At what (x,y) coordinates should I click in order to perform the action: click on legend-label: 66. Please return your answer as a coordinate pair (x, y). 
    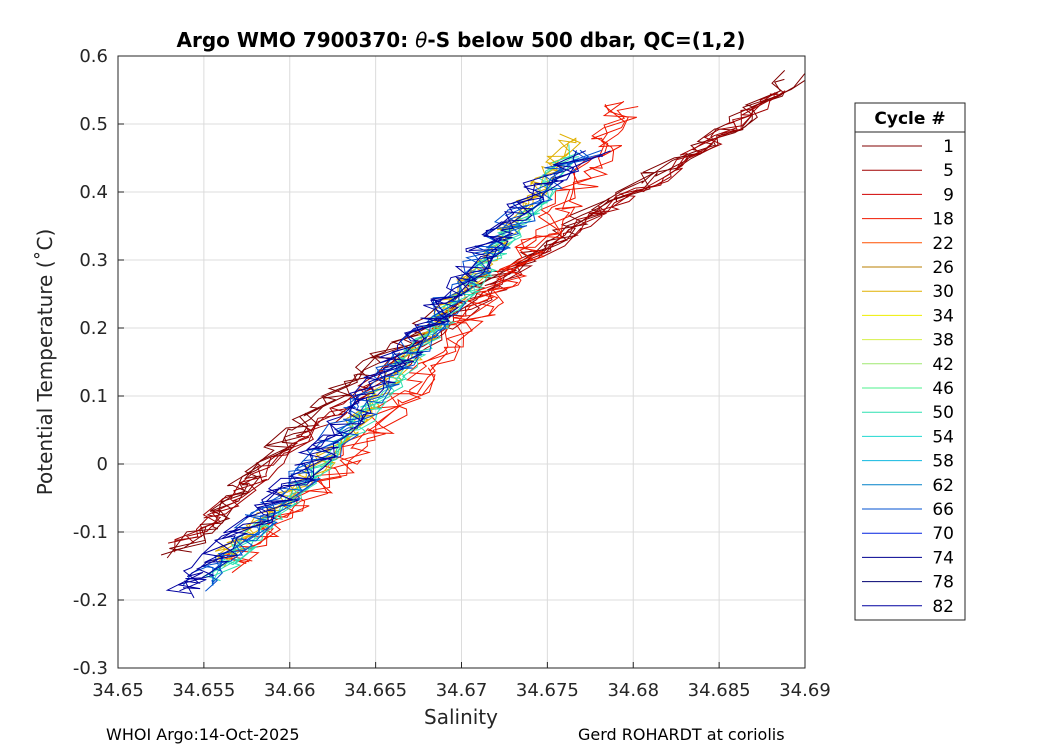
    Looking at the image, I should click on (943, 510).